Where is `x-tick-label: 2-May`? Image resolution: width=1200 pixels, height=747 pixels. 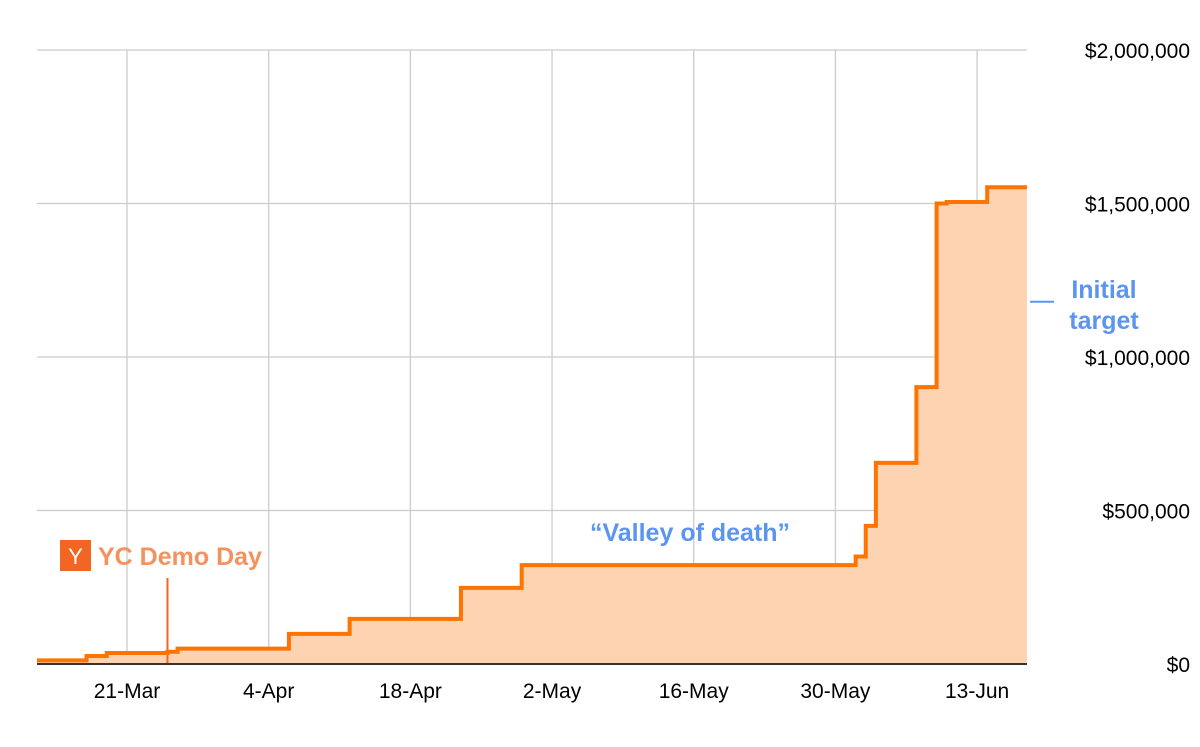
x-tick-label: 2-May is located at coordinates (552, 691).